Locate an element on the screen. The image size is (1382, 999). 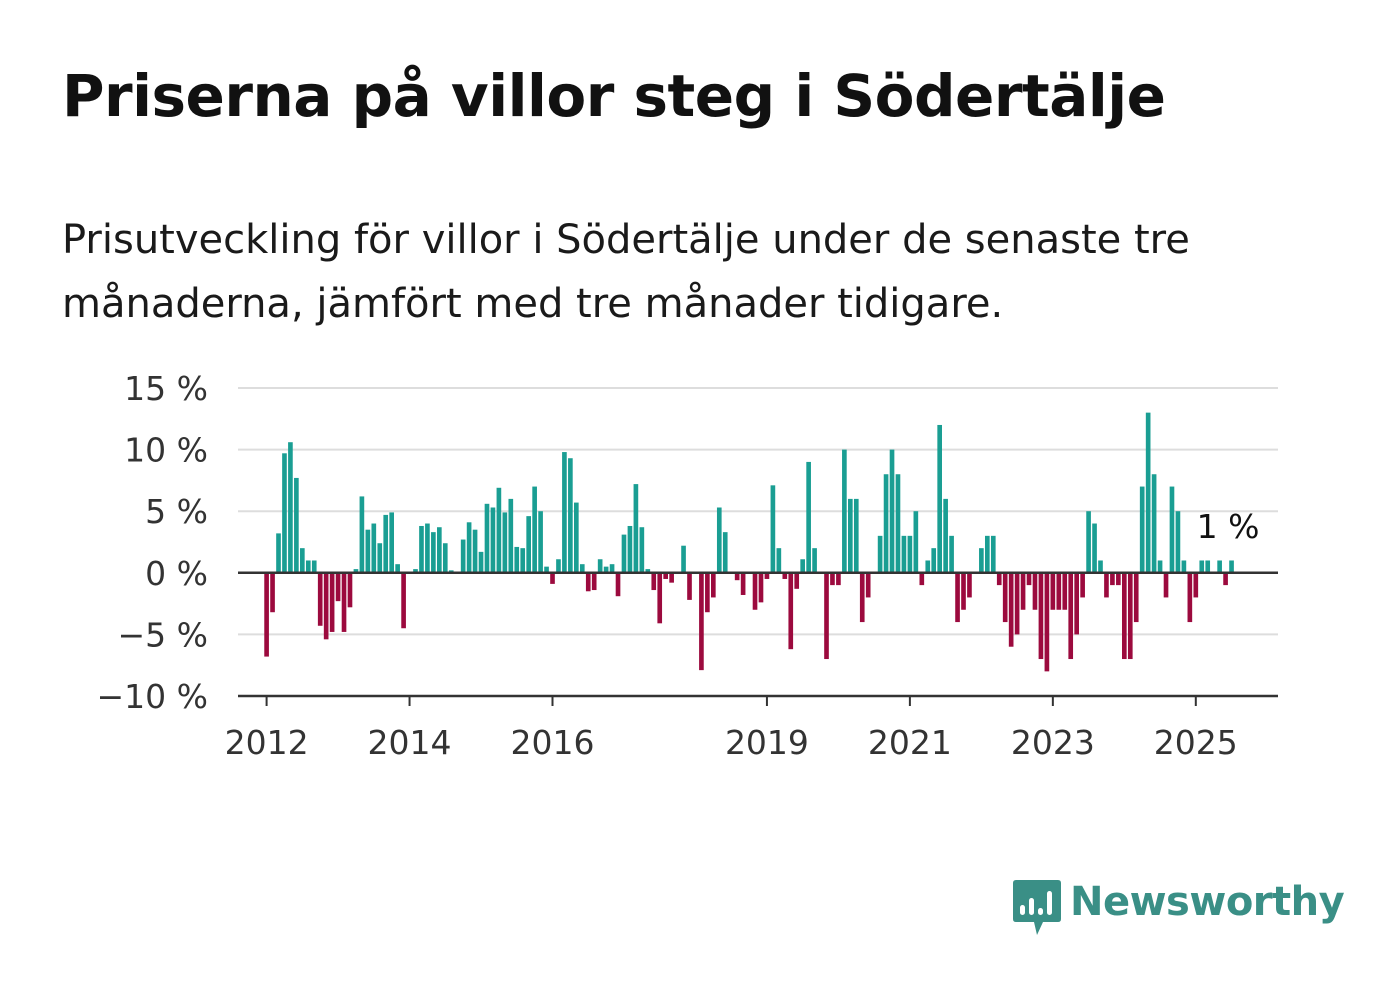
y-tick-label: −5 % is located at coordinates (163, 634).